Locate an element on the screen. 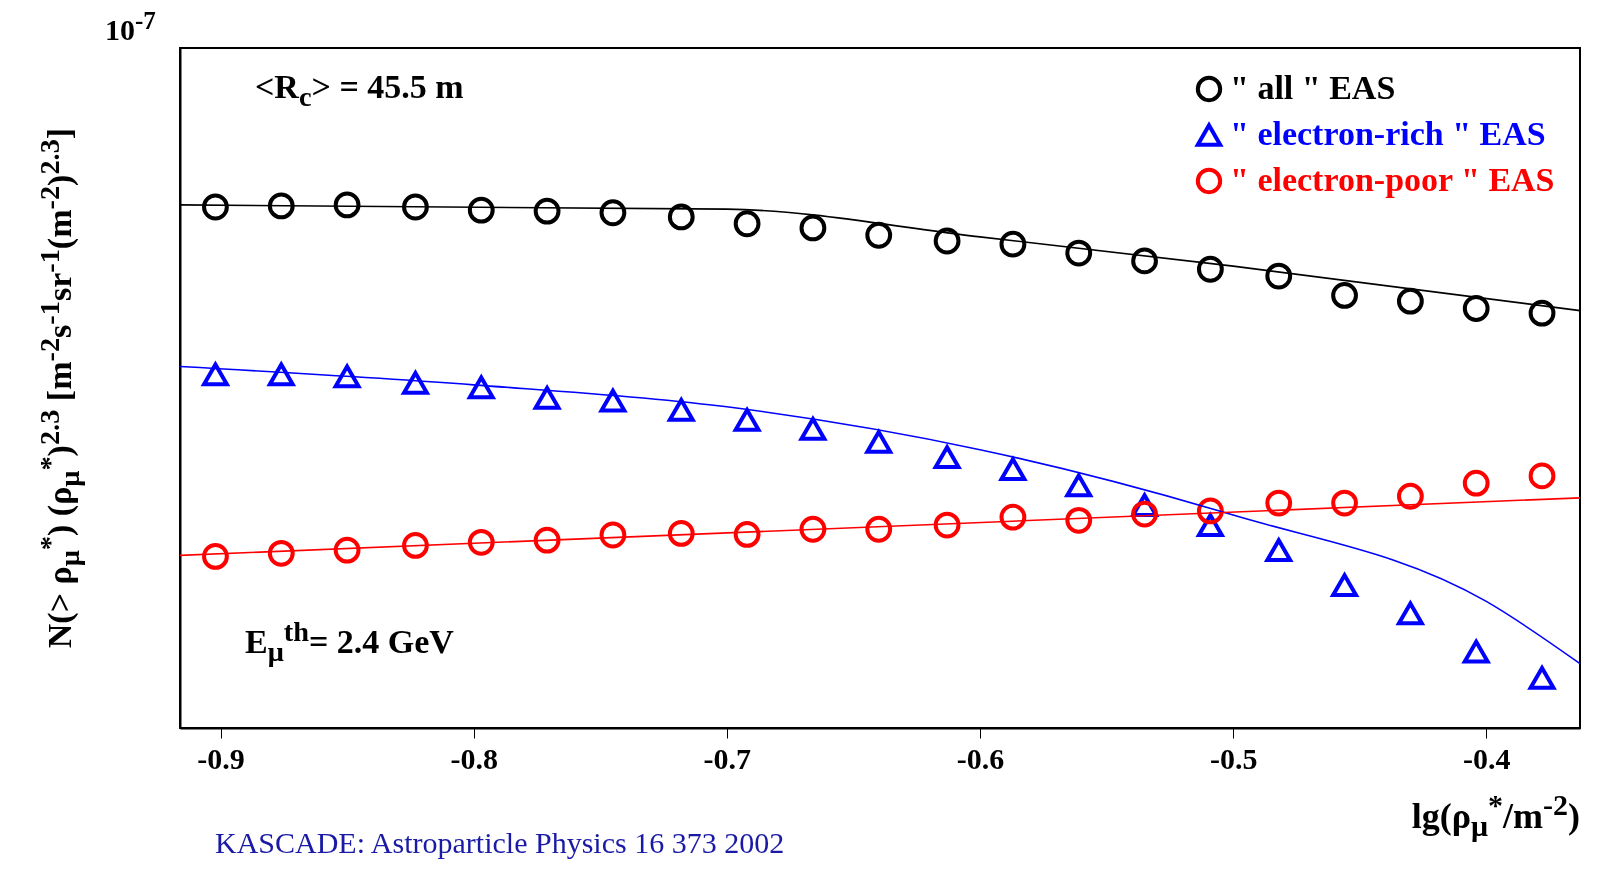  x-tick-label: -0.5 is located at coordinates (1233, 758).